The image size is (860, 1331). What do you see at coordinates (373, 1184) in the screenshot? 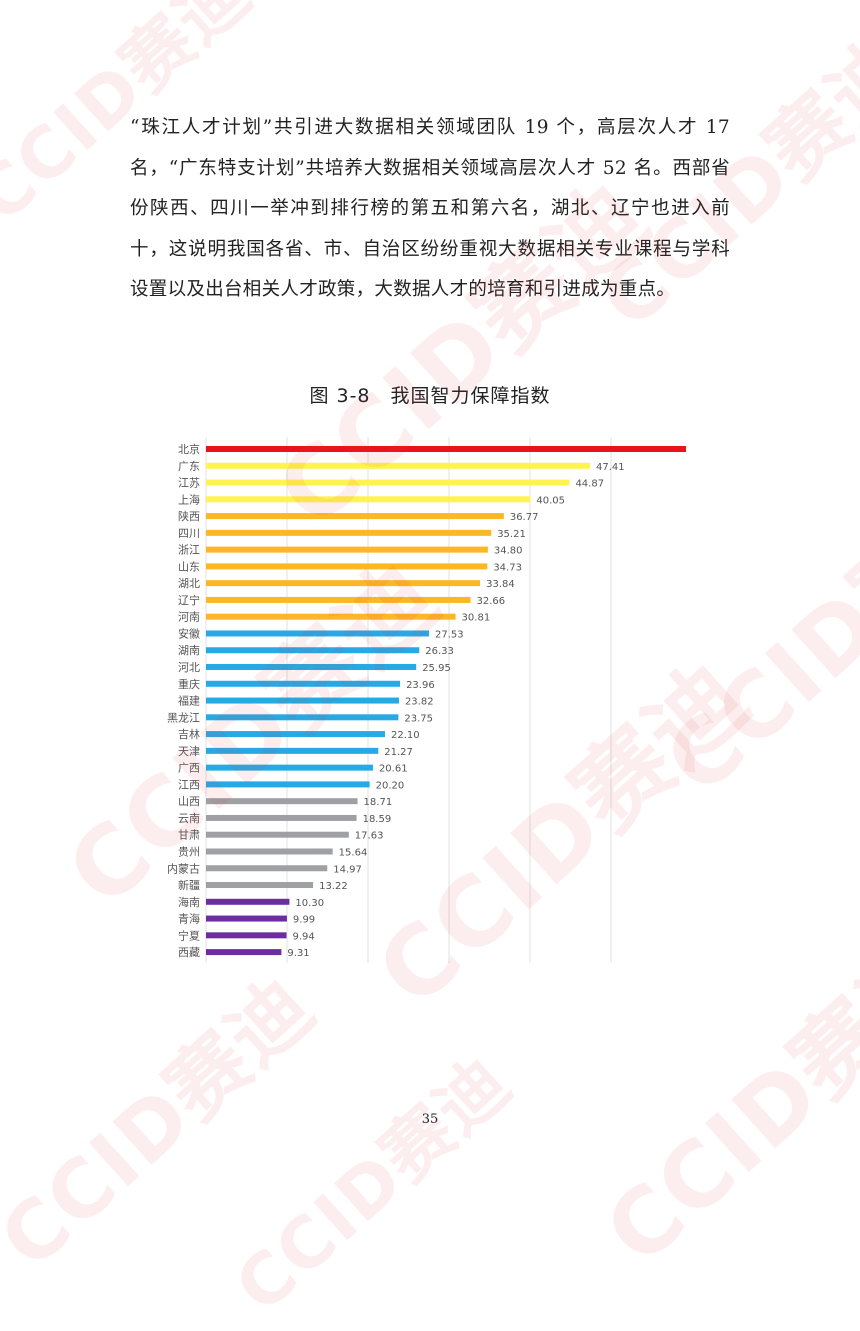
I see `watermark: CCID赛迪` at bounding box center [373, 1184].